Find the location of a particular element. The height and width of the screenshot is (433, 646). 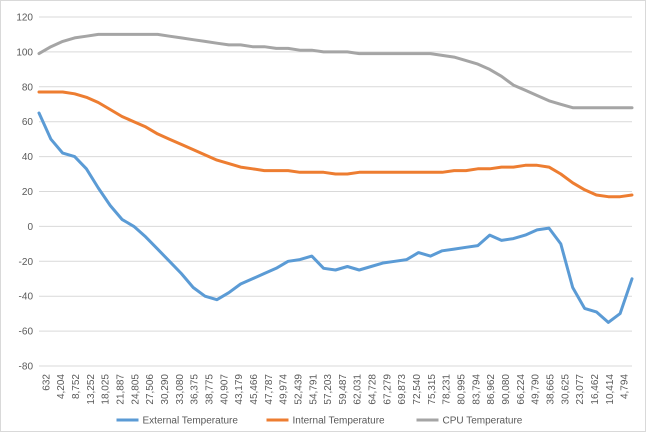

legend-label: Internal Temperature is located at coordinates (339, 421).